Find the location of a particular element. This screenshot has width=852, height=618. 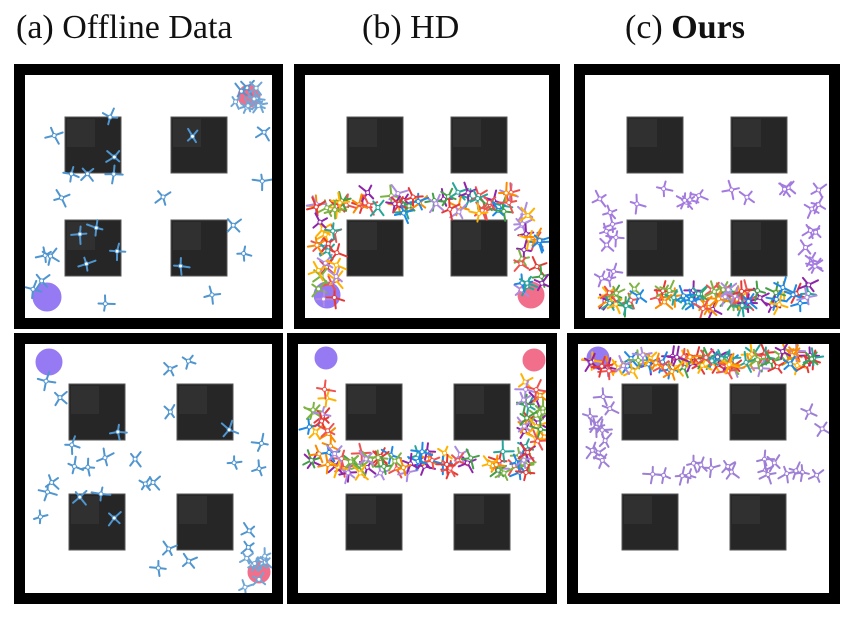

maze-panel-hd-bottom is located at coordinates (422, 468).